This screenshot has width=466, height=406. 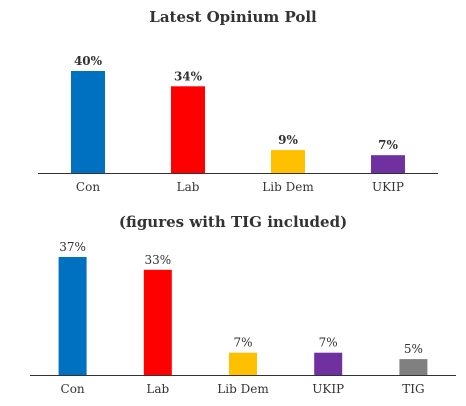 What do you see at coordinates (188, 76) in the screenshot?
I see `value-label-lab: 34%` at bounding box center [188, 76].